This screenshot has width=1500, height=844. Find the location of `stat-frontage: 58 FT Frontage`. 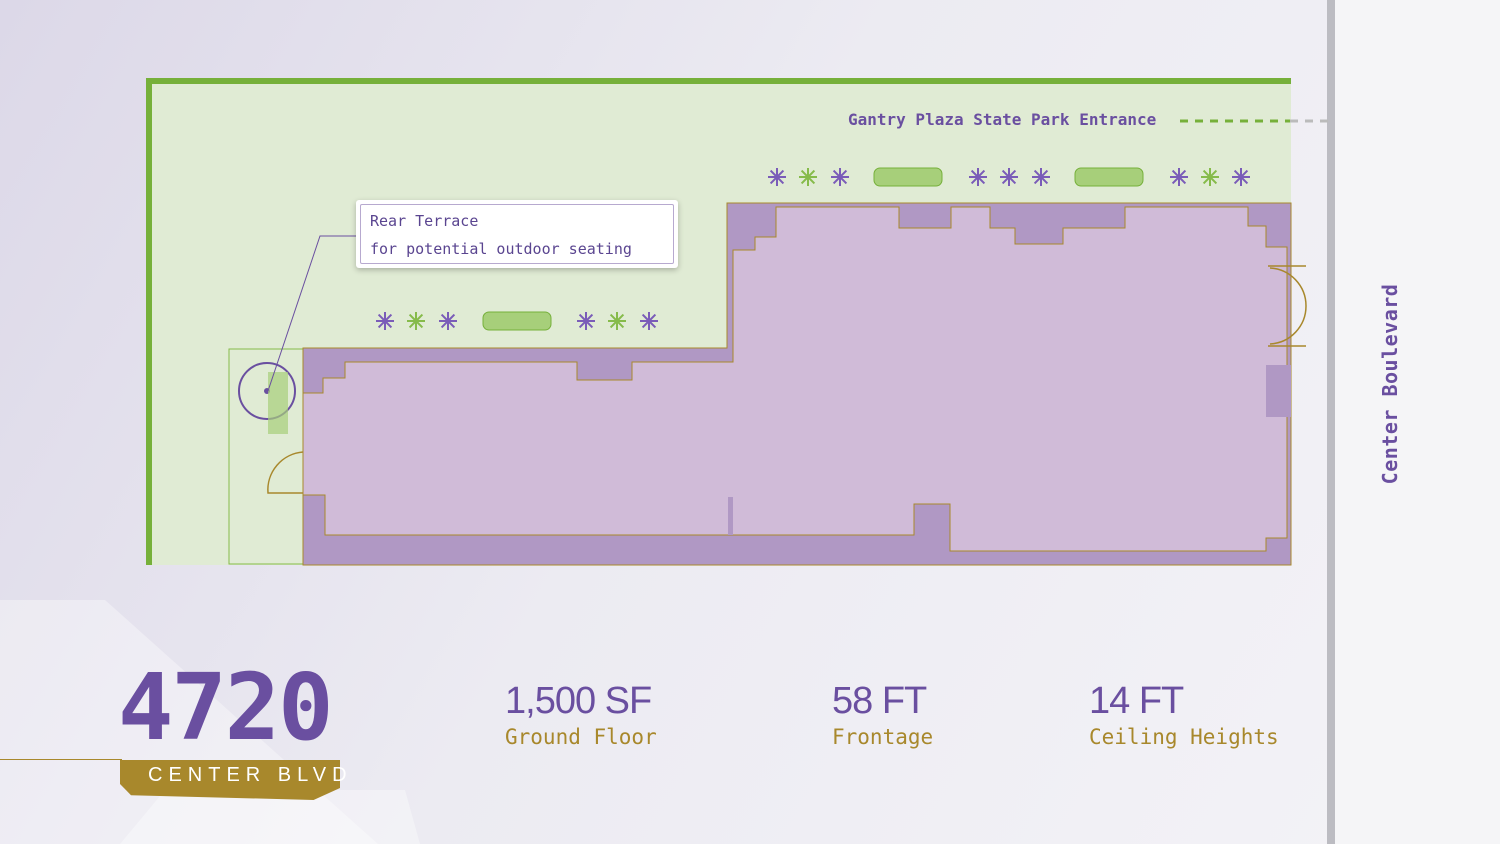

stat-frontage: 58 FT Frontage is located at coordinates (882, 714).